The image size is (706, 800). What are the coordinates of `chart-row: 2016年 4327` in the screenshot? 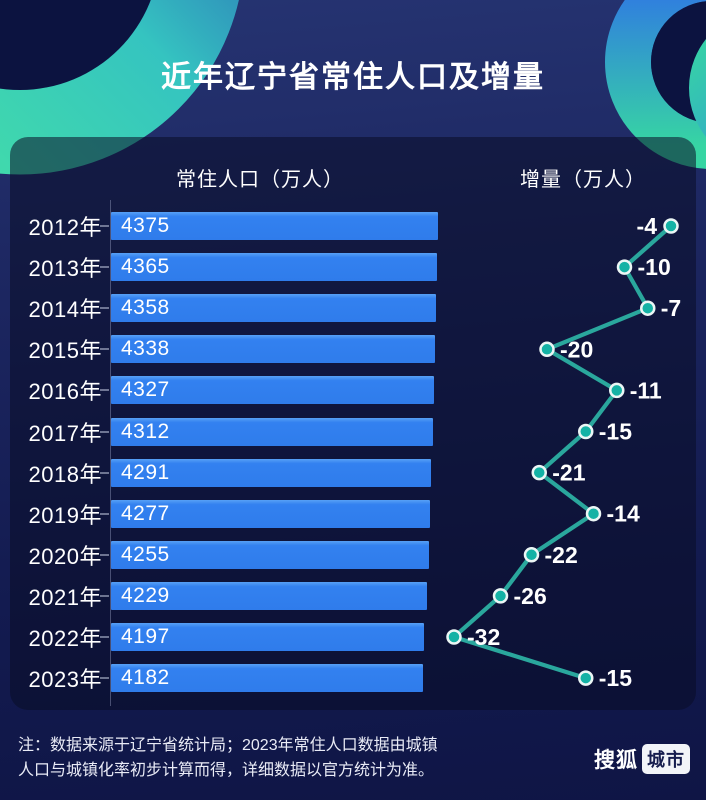 It's located at (353, 390).